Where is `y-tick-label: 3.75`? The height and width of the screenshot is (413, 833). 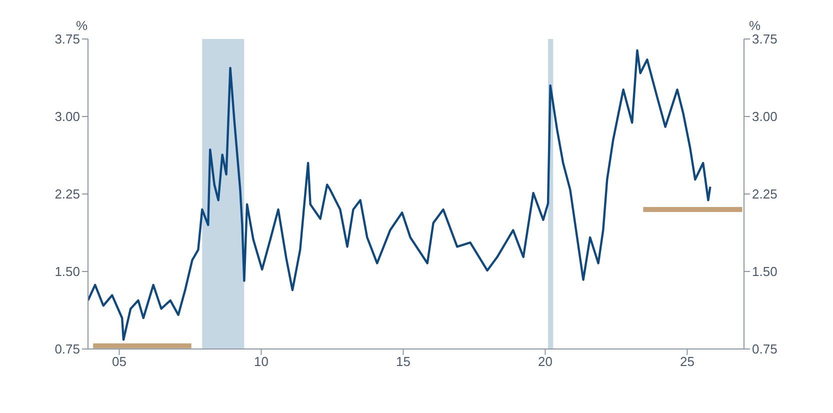
y-tick-label: 3.75 is located at coordinates (67, 39).